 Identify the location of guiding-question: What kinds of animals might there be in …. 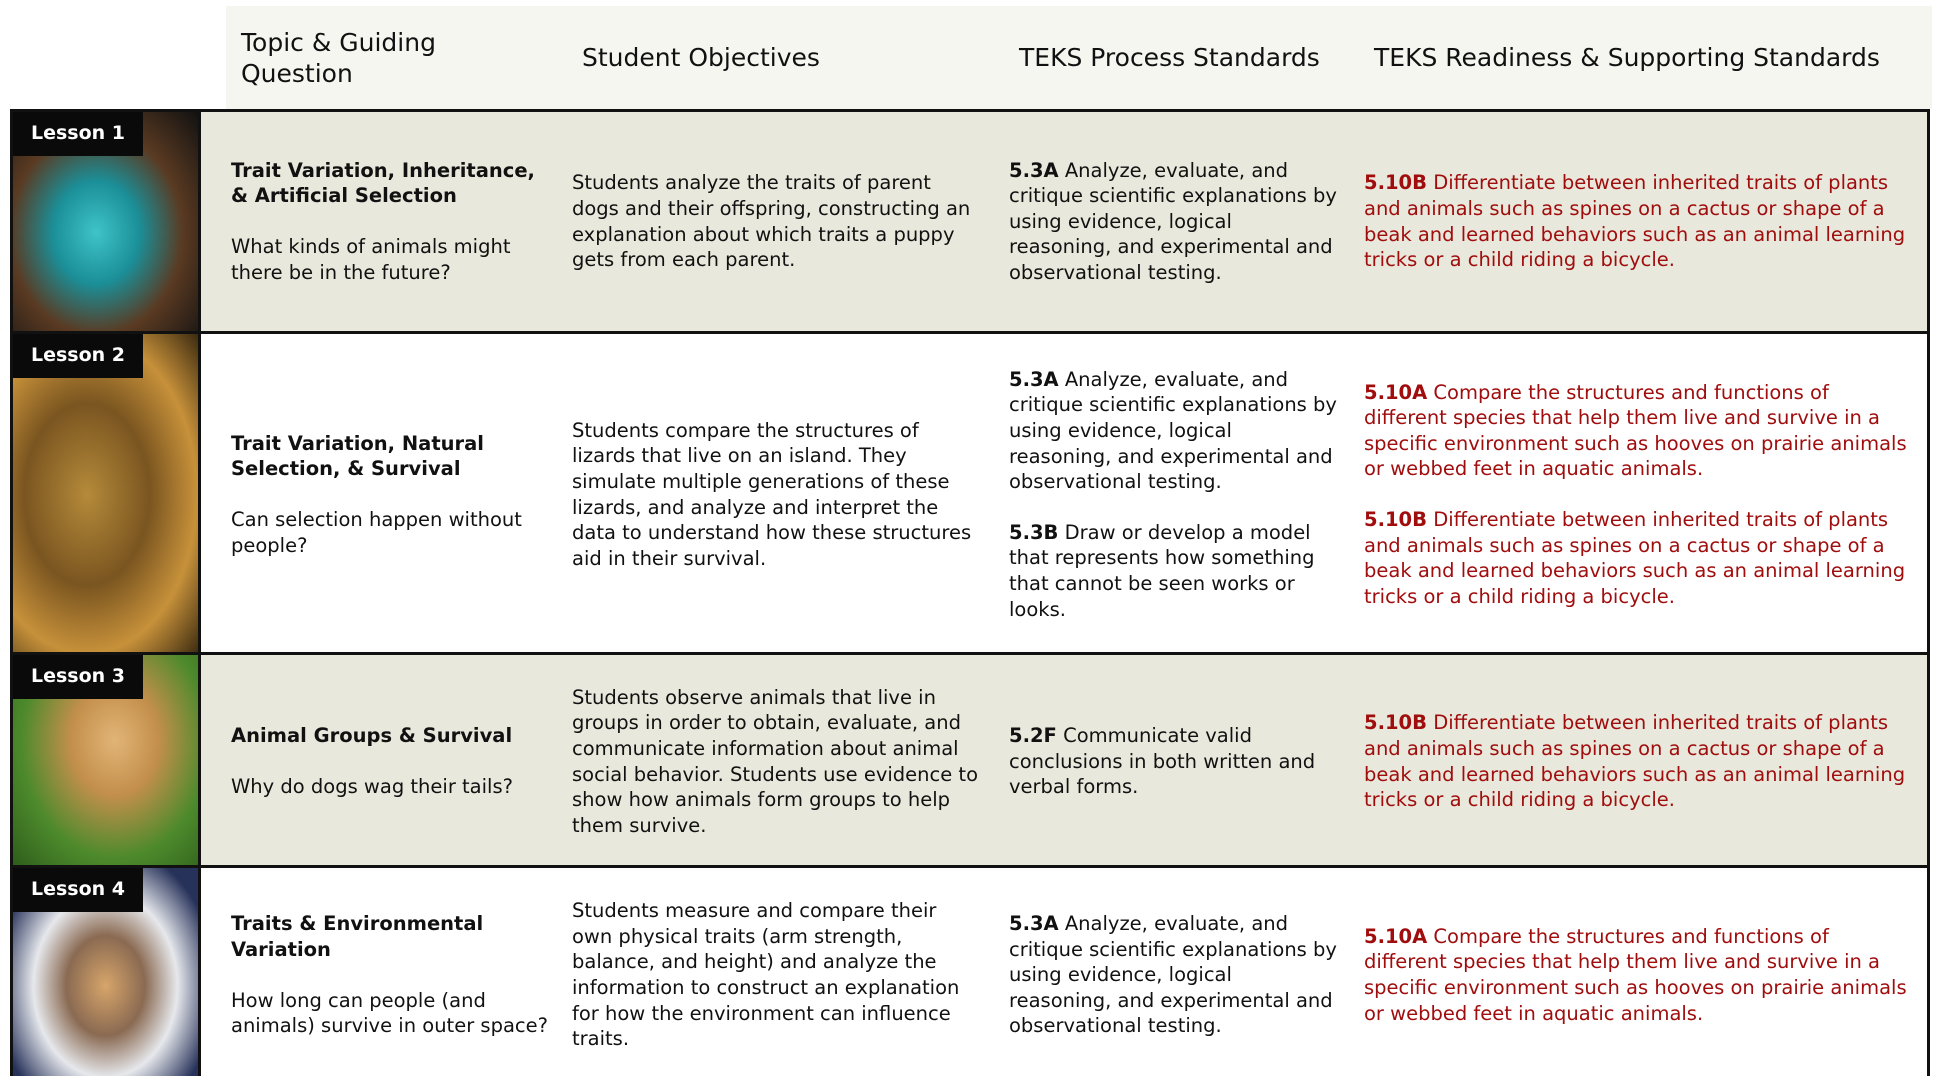
(371, 259).